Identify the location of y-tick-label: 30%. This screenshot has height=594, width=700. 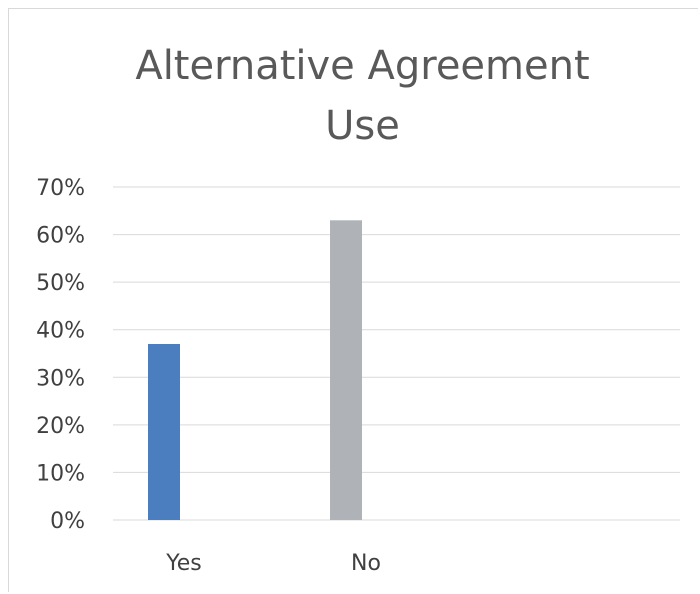
(60, 378).